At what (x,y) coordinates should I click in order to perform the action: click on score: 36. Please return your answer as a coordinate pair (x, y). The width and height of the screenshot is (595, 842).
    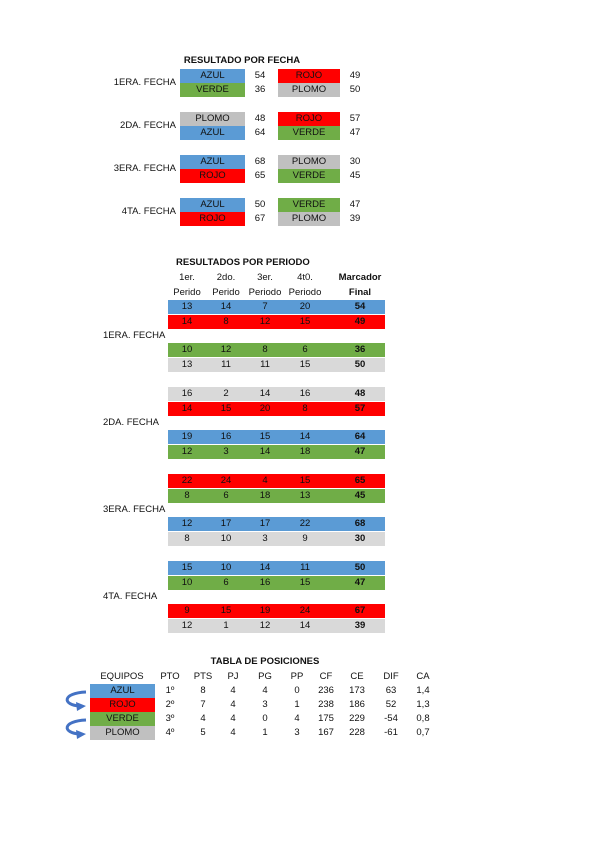
    Looking at the image, I should click on (260, 89).